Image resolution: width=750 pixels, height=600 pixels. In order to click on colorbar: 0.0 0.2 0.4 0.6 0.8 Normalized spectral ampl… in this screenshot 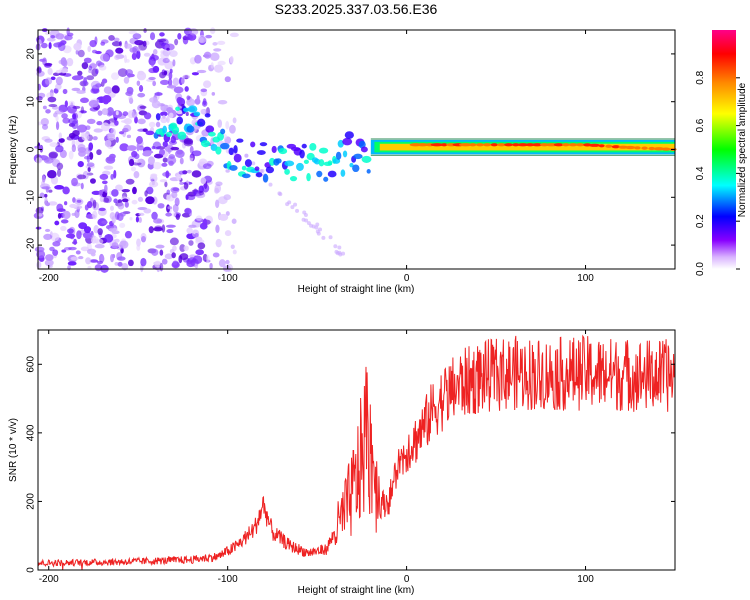, I will do `click(721, 153)`.